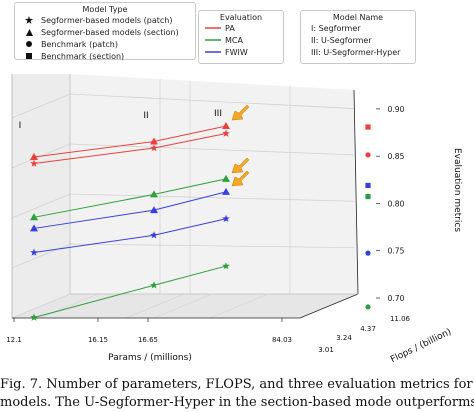 This screenshot has height=412, width=474. Describe the element at coordinates (29, 20) in the screenshot. I see `star-marker-icon` at that location.